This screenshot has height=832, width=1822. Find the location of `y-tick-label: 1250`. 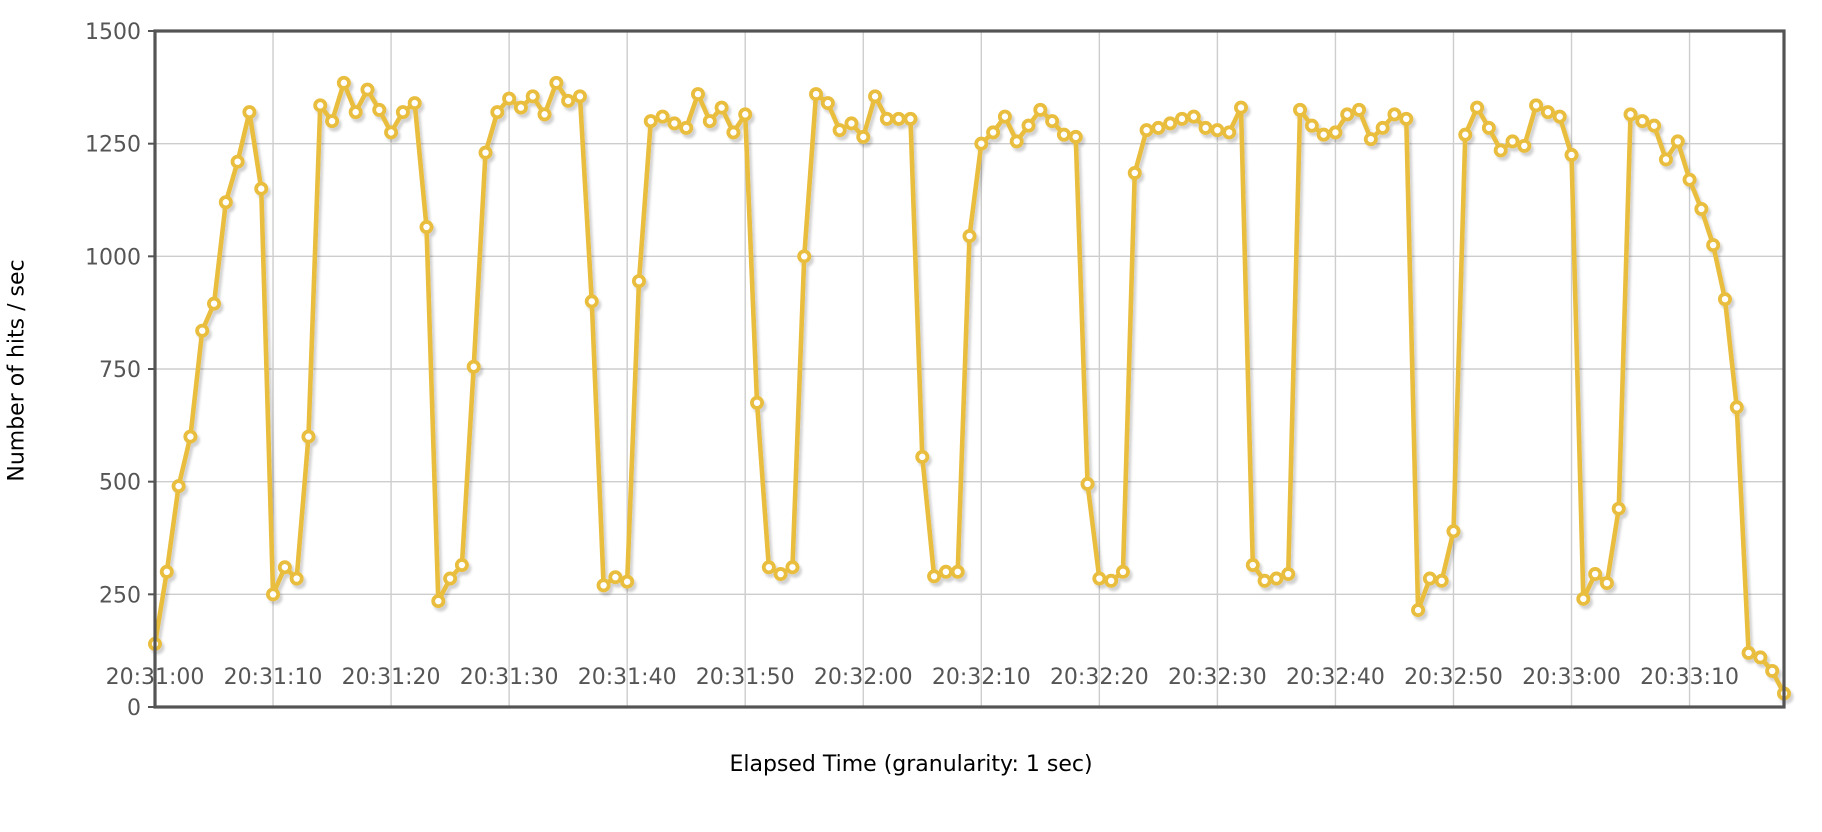

y-tick-label: 1250 is located at coordinates (113, 145).